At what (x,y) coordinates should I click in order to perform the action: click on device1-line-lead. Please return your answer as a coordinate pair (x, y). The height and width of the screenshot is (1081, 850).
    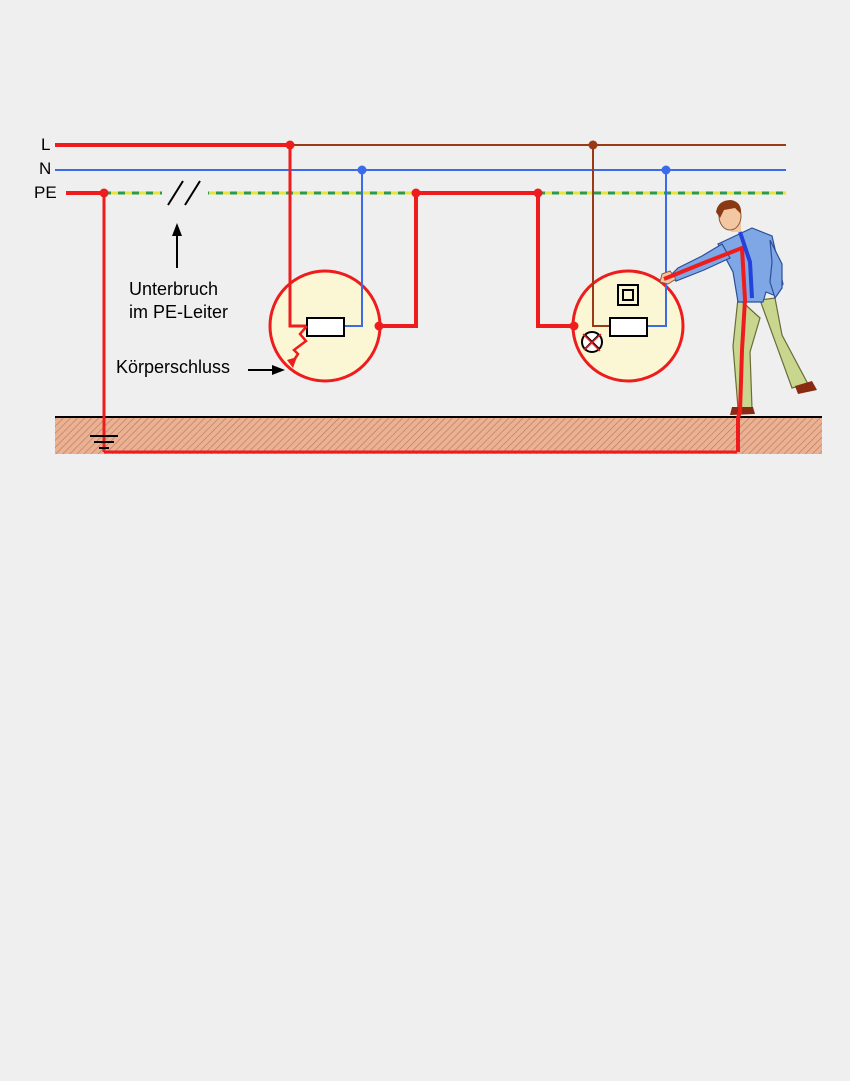
    Looking at the image, I should click on (297, 236).